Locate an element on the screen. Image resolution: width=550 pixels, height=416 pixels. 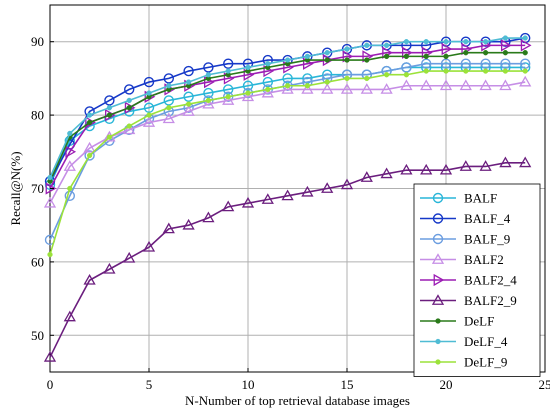
legend-item: BALF_4 is located at coordinates (465, 218).